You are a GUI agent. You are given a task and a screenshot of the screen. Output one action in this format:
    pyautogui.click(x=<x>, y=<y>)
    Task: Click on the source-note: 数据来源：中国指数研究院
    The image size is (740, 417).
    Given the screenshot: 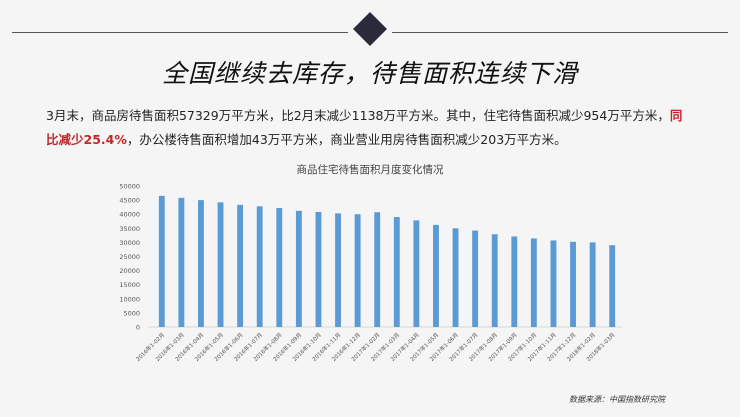 What is the action you would take?
    pyautogui.click(x=617, y=399)
    